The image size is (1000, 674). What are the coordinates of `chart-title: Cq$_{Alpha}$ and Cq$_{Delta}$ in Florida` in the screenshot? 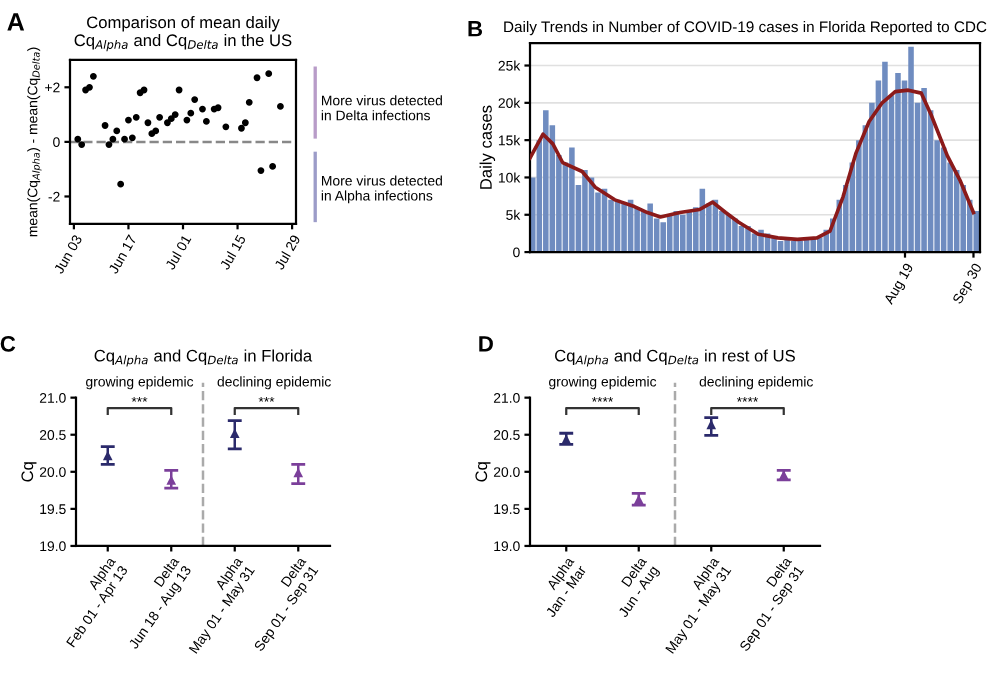 It's located at (203, 358).